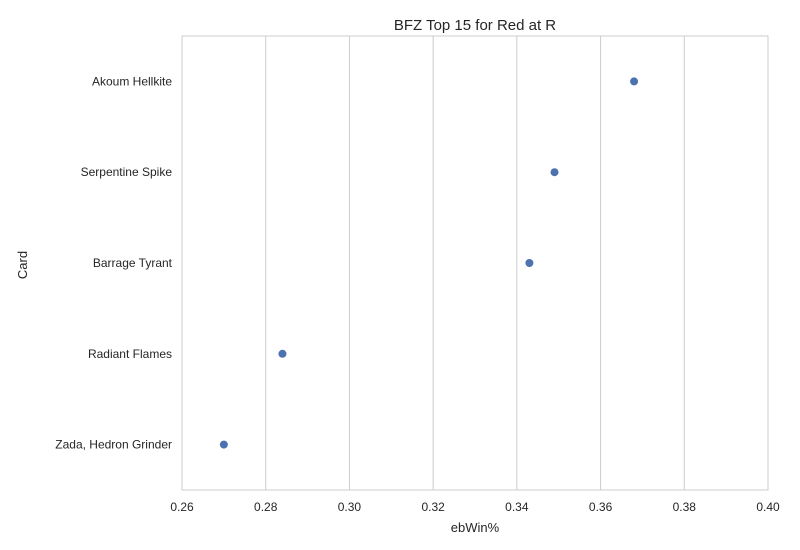 The height and width of the screenshot is (550, 800). What do you see at coordinates (685, 507) in the screenshot?
I see `x-tick-label: 0.38` at bounding box center [685, 507].